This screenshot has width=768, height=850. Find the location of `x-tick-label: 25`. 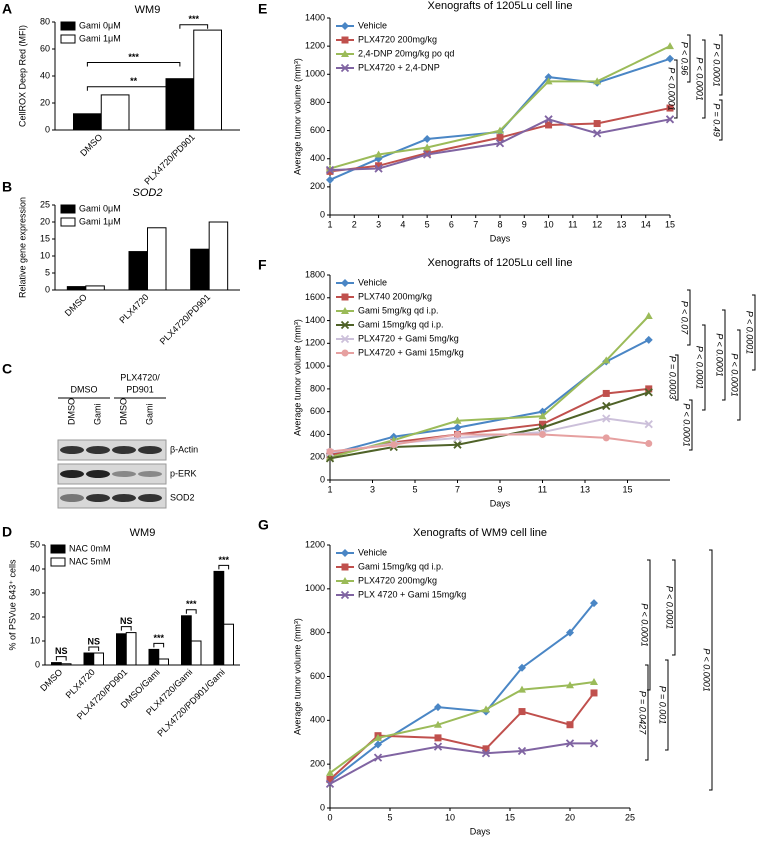

x-tick-label: 25 is located at coordinates (630, 817).